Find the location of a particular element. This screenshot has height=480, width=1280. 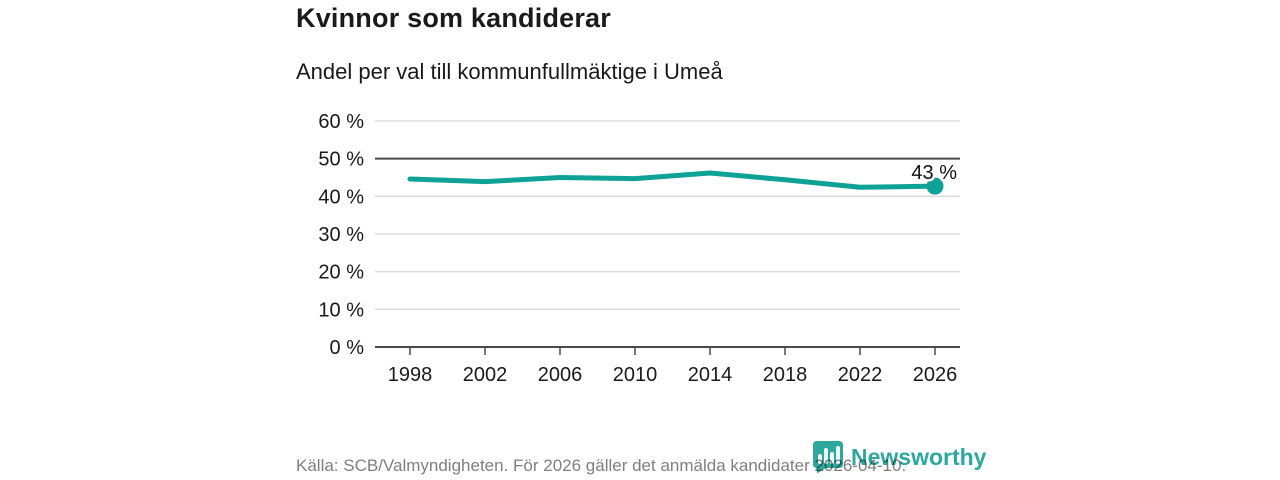

data-point is located at coordinates (935, 186).